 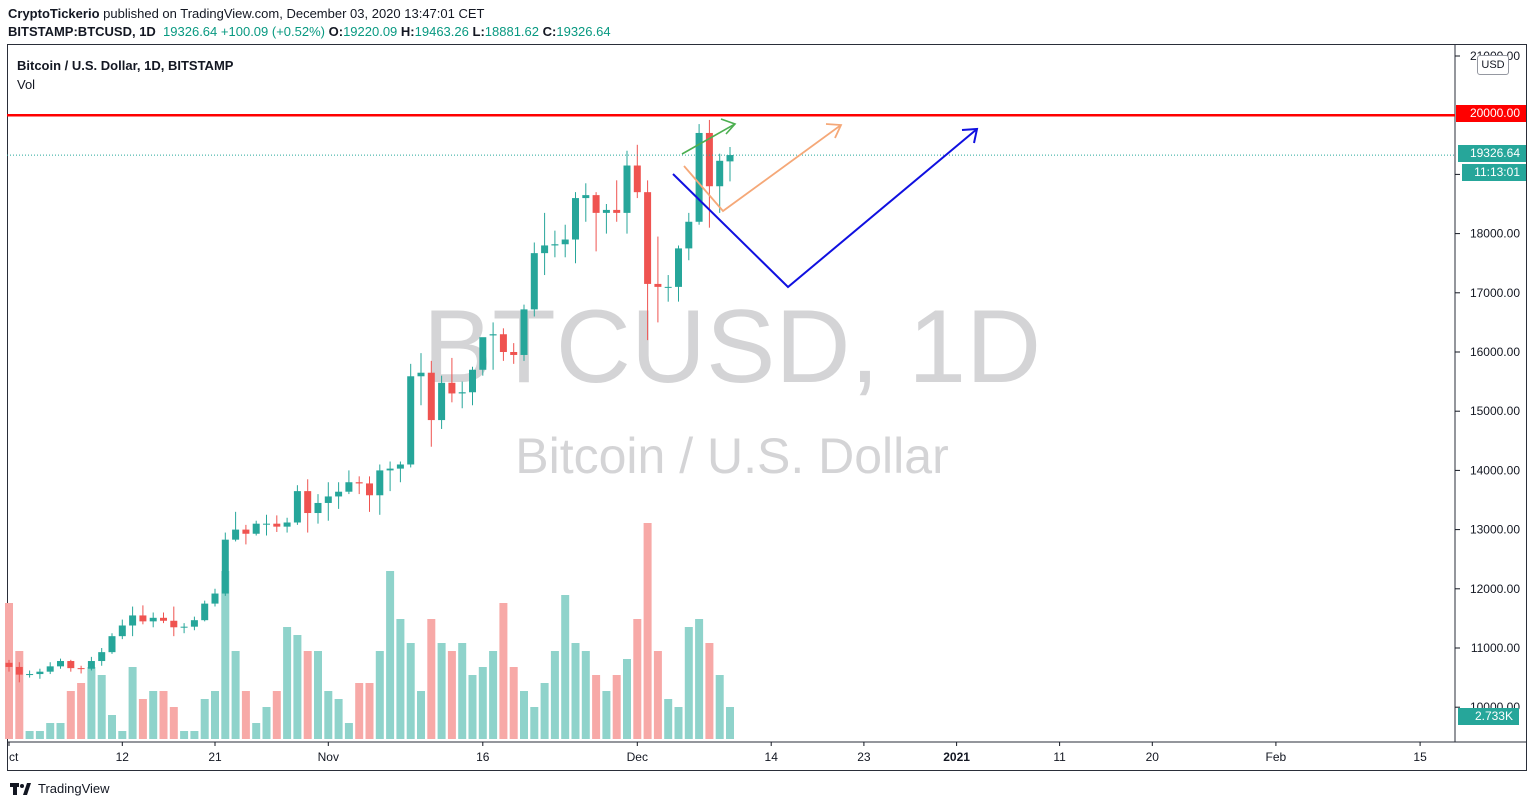 I want to click on last-price-label: 19326.64, so click(x=1492, y=153).